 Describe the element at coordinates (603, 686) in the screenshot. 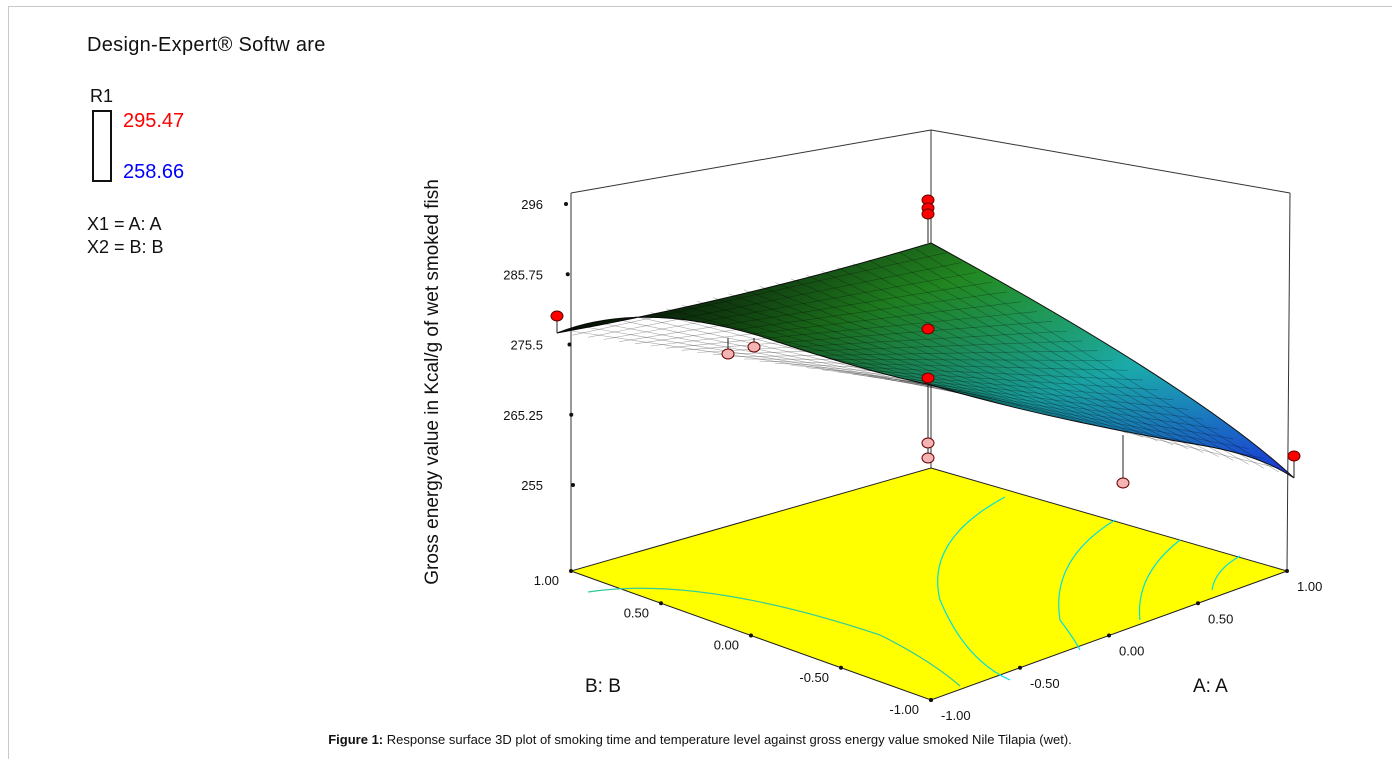

I see `y-axis-label: B` at that location.